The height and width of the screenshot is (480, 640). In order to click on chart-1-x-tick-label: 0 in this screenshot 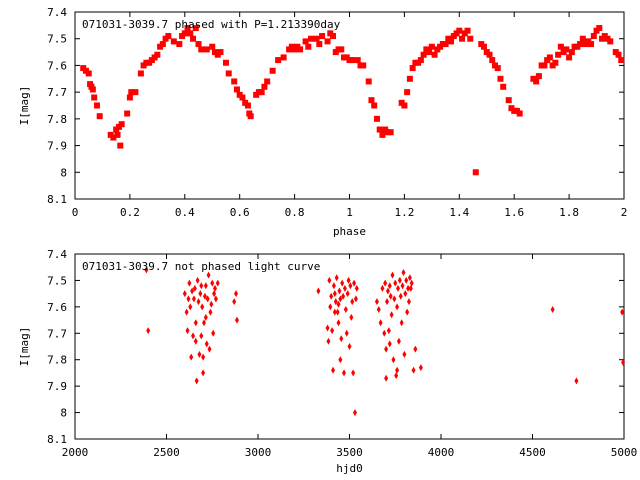, I will do `click(75, 212)`.